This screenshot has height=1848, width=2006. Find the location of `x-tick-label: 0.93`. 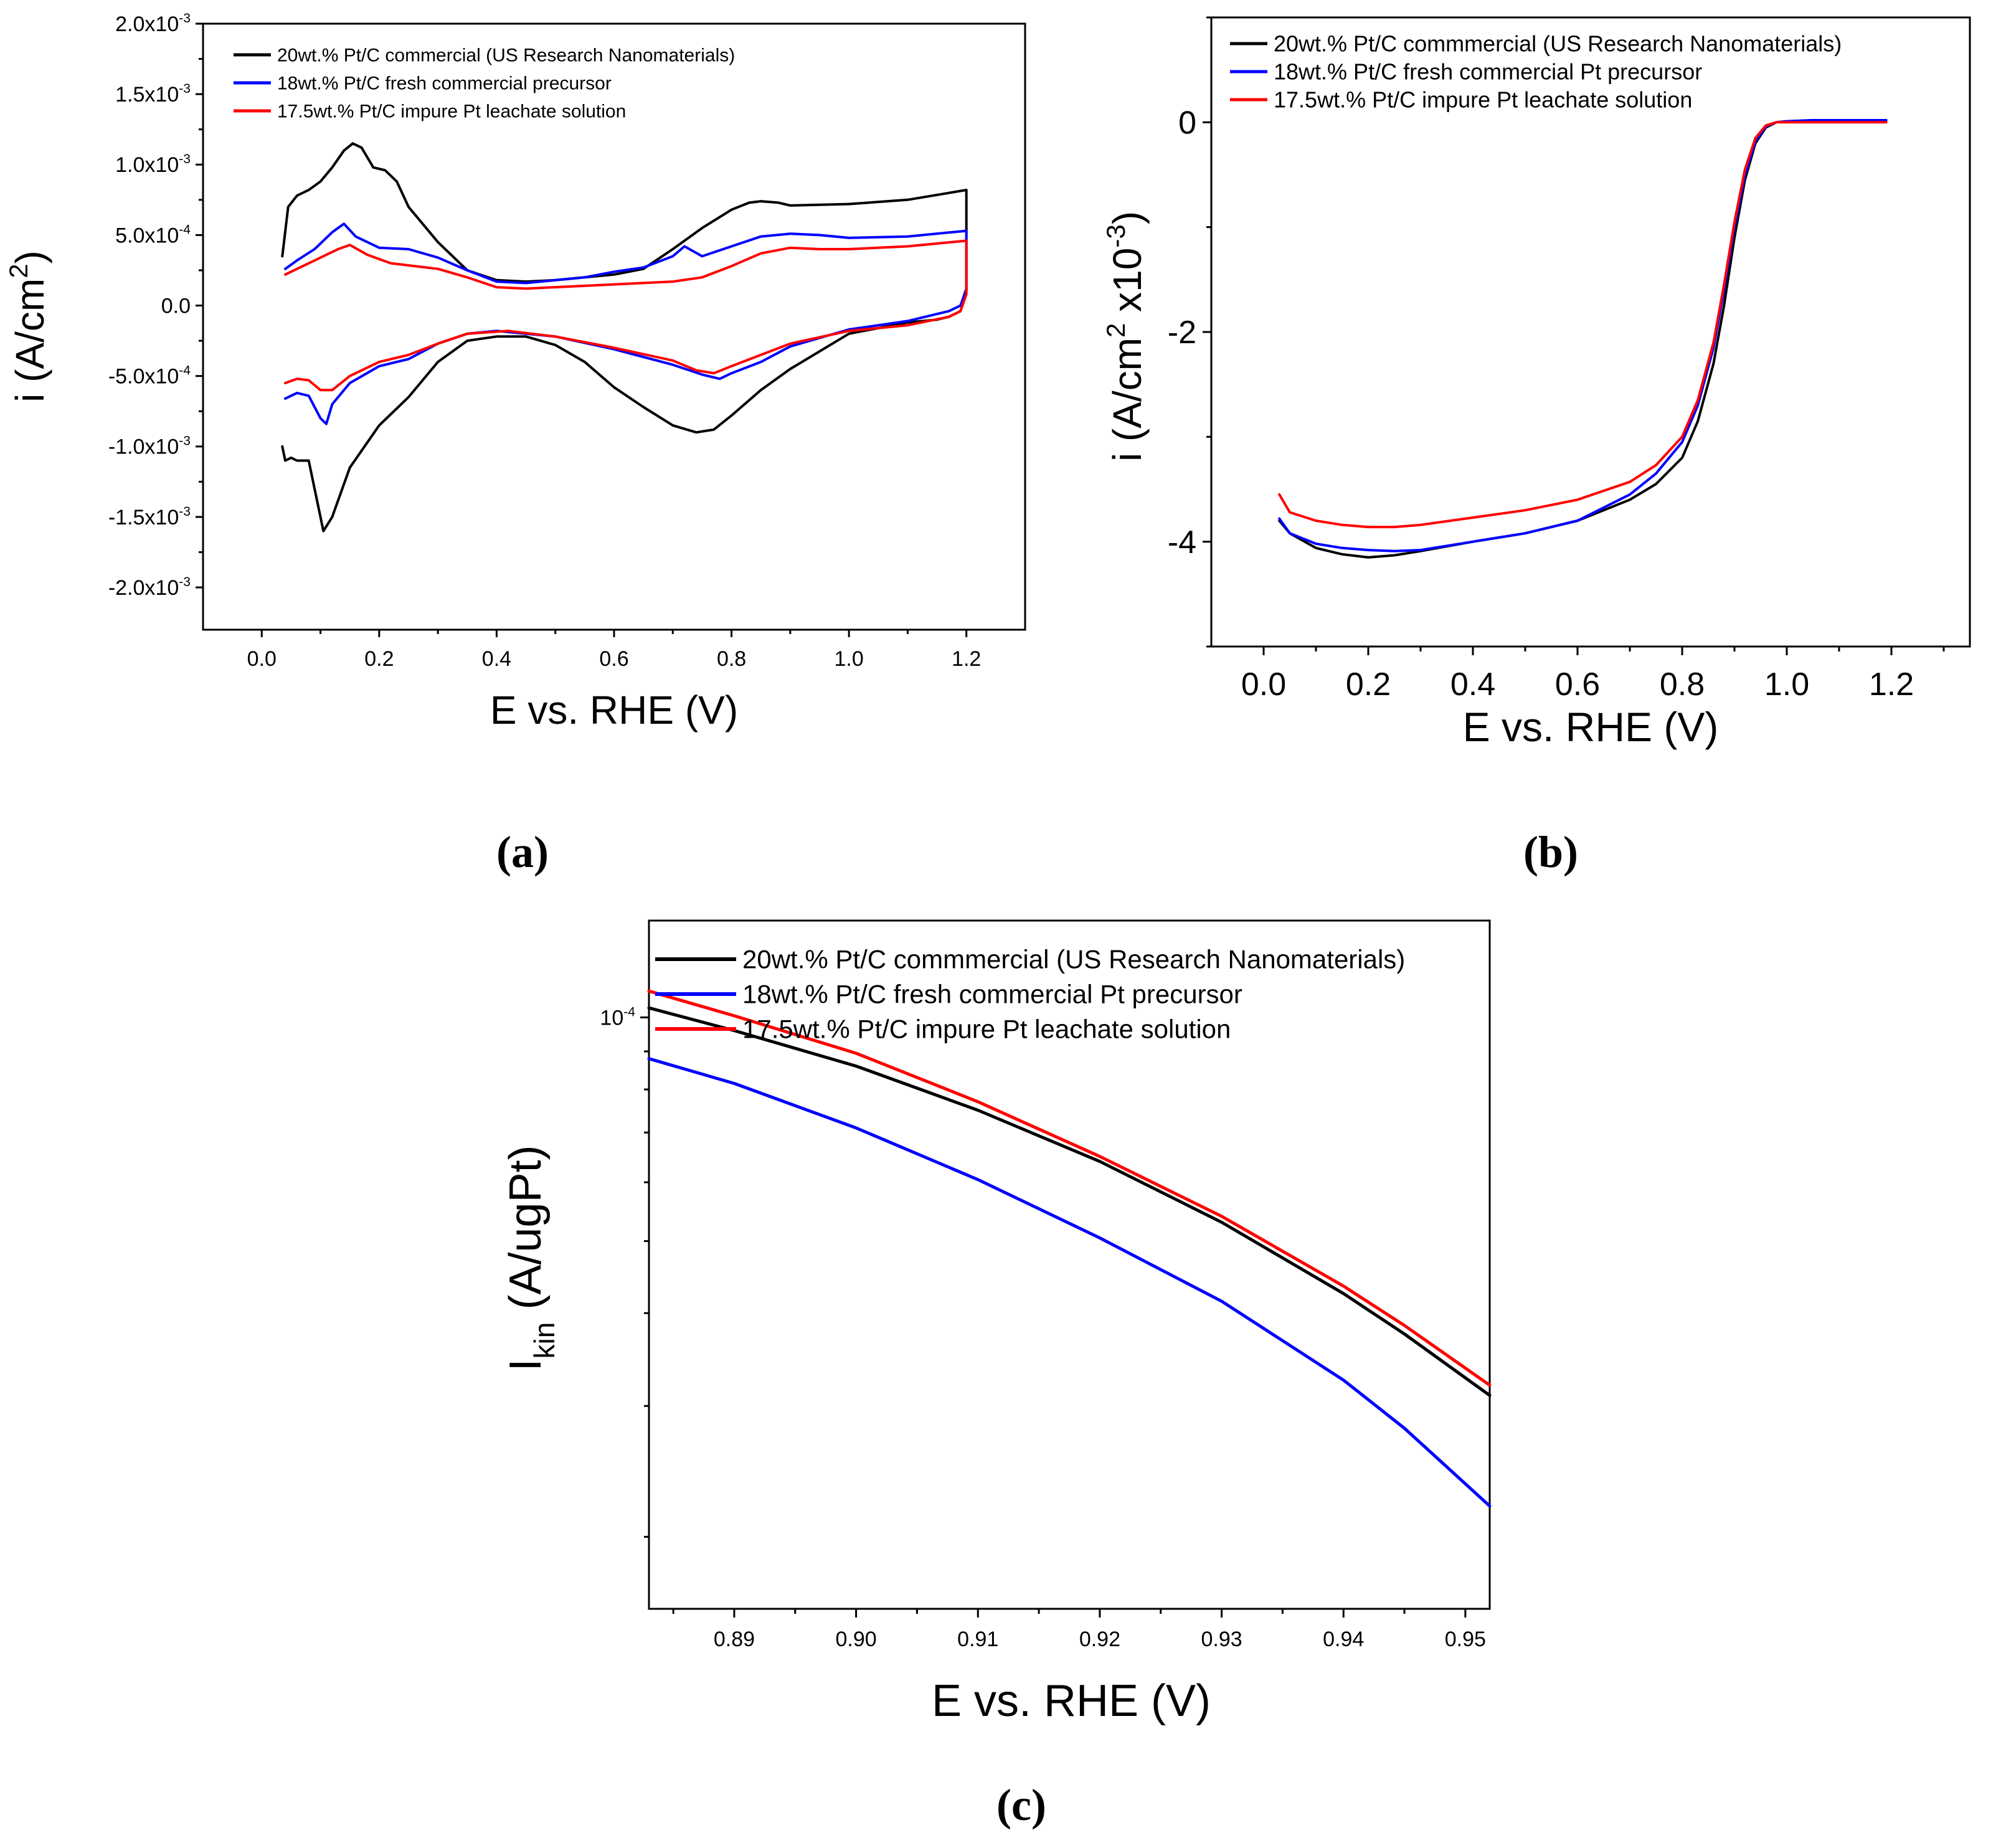

x-tick-label: 0.93 is located at coordinates (1221, 1639).